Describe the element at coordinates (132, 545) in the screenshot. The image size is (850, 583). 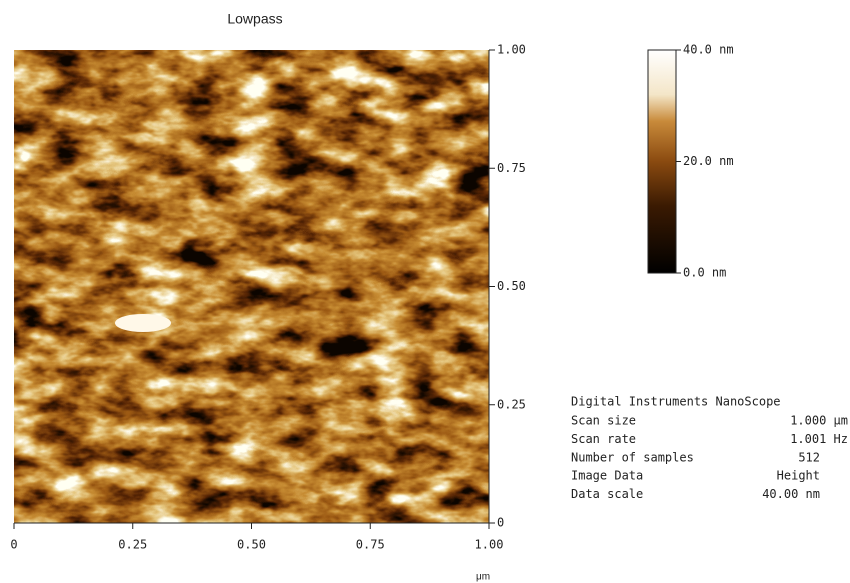
I see `x-tick-label: 0.25` at that location.